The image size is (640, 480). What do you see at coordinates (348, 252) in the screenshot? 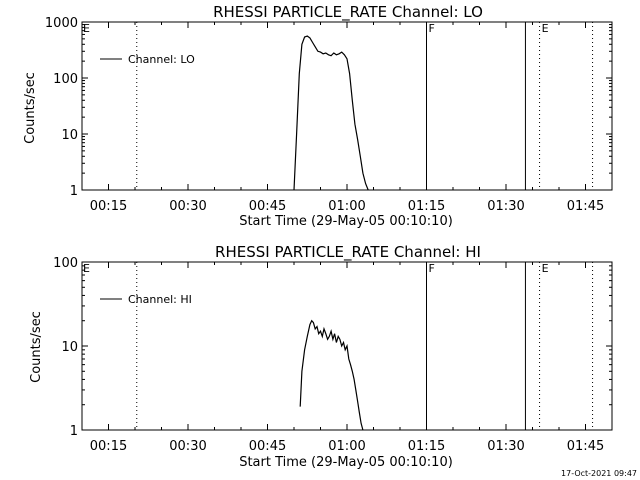
I see `chart-title: RHESSI PARTICLE_RATE Channel: HI` at bounding box center [348, 252].